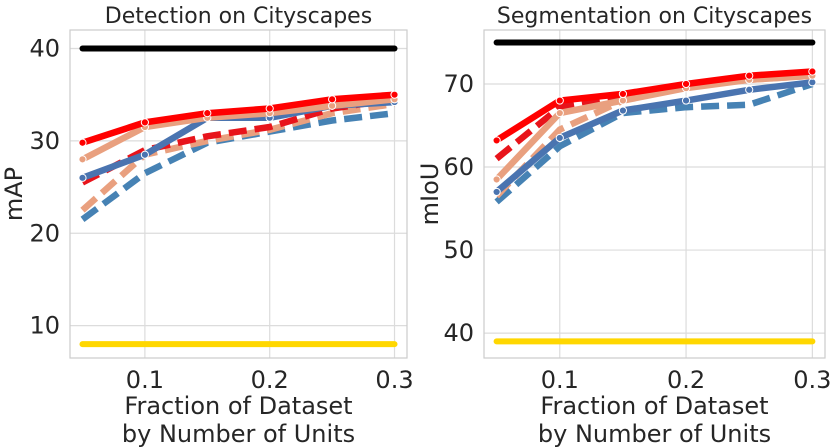 This screenshot has height=447, width=831. I want to click on y-tick-label-3: 40, so click(44, 48).